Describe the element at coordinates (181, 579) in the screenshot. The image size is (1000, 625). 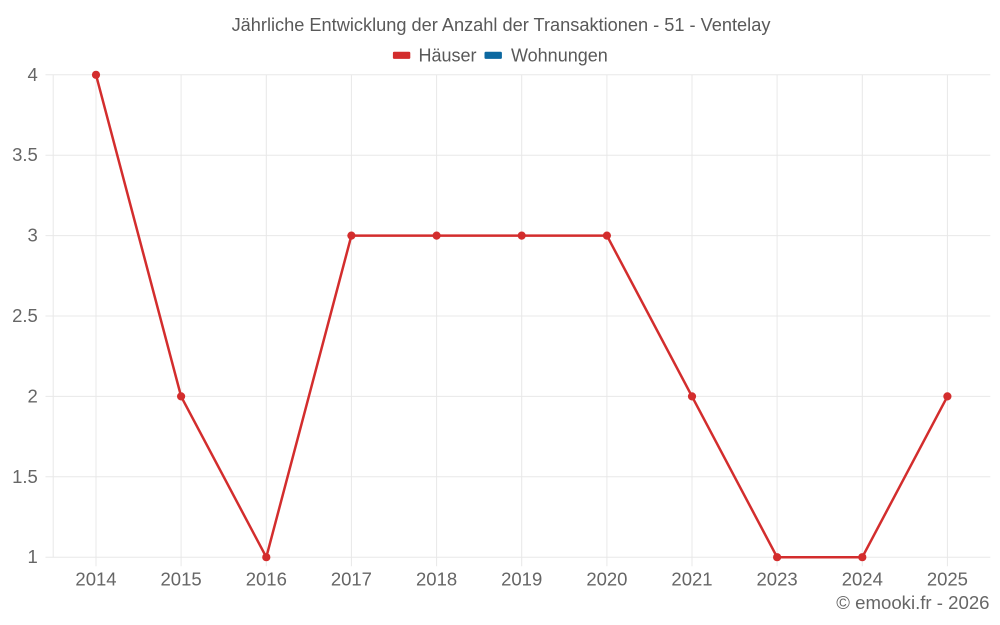
I see `svg-text: 2015` at that location.